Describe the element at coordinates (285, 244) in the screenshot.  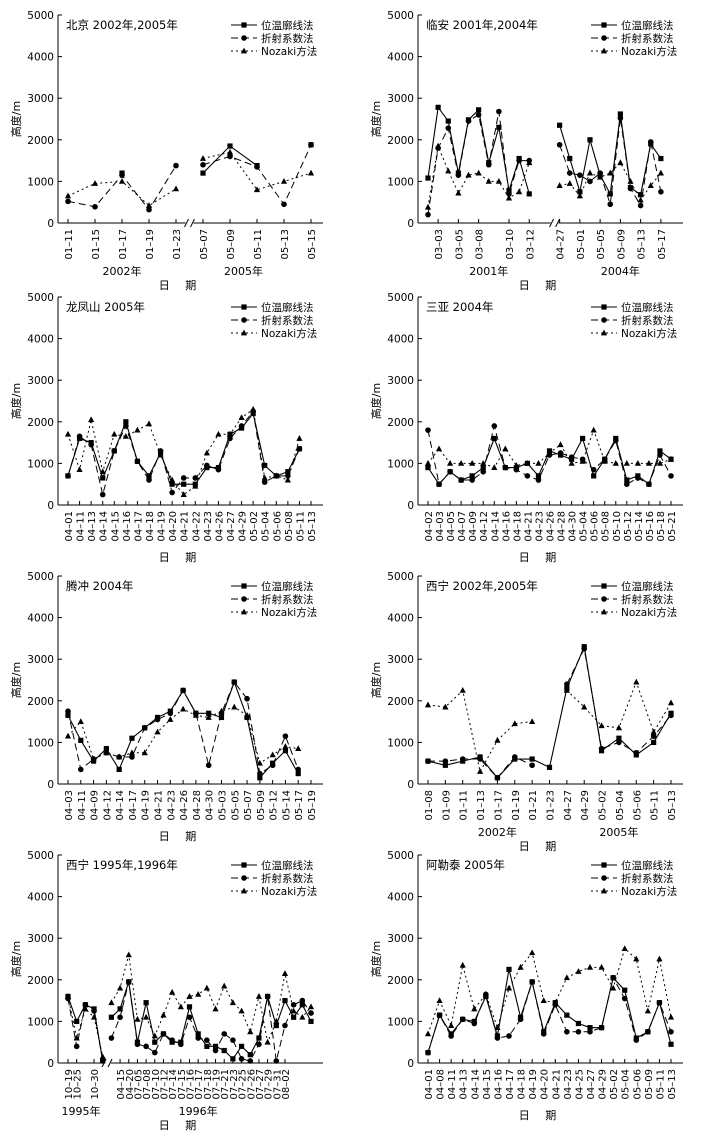
I see `x-tick-label: 05–13` at that location.